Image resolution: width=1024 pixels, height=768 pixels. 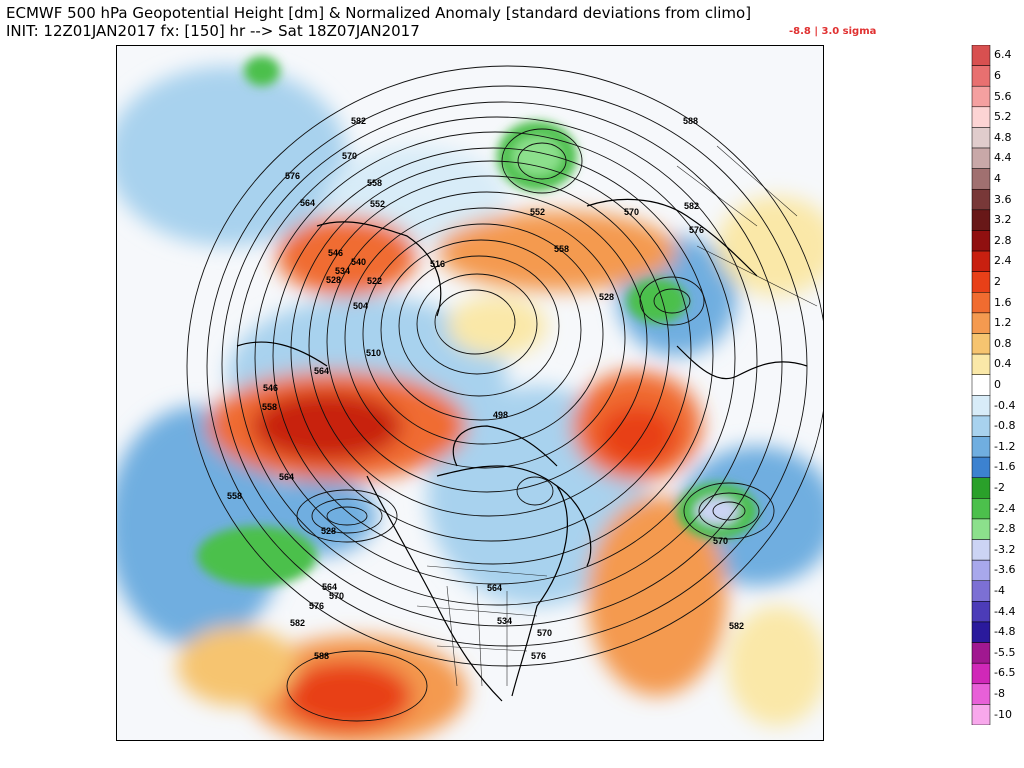 What do you see at coordinates (997, 75) in the screenshot?
I see `colorbar-label: 6` at bounding box center [997, 75].